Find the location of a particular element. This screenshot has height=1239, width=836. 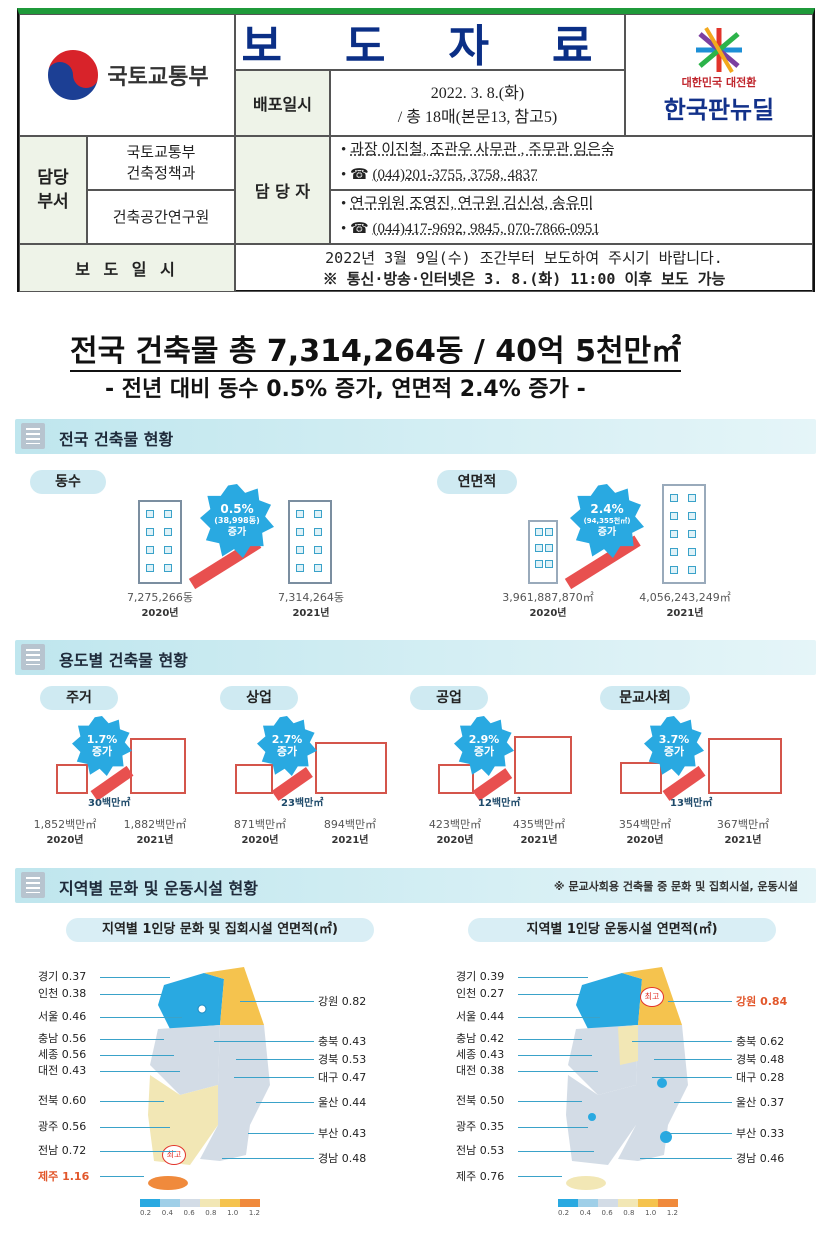

area-pill: 연면적 is located at coordinates (477, 482).